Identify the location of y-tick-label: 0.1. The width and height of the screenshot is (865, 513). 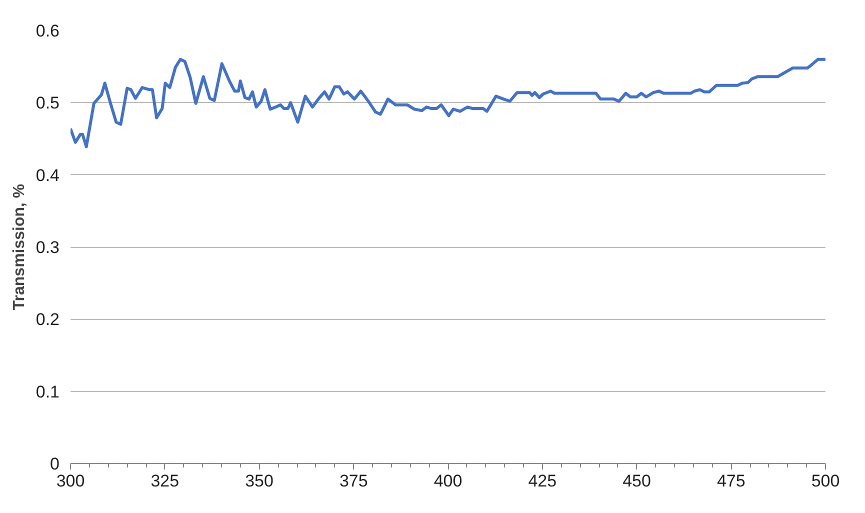
(48, 392).